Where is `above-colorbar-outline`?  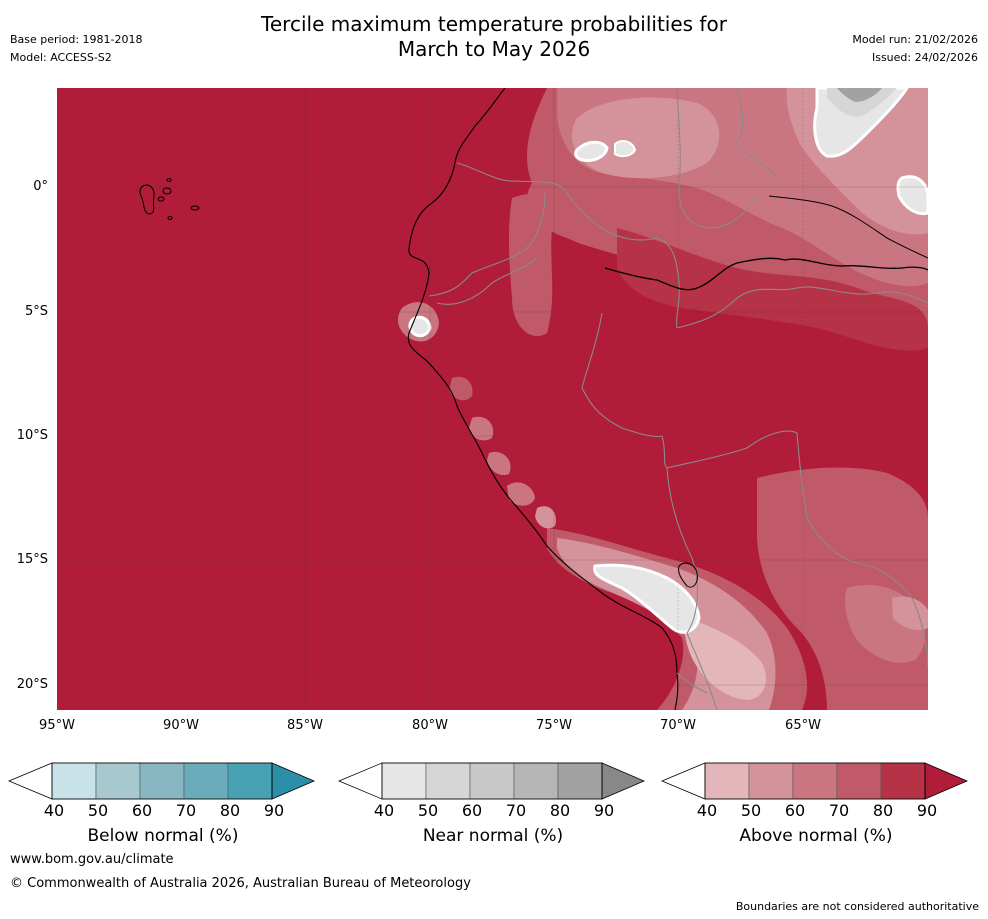
above-colorbar-outline is located at coordinates (815, 781).